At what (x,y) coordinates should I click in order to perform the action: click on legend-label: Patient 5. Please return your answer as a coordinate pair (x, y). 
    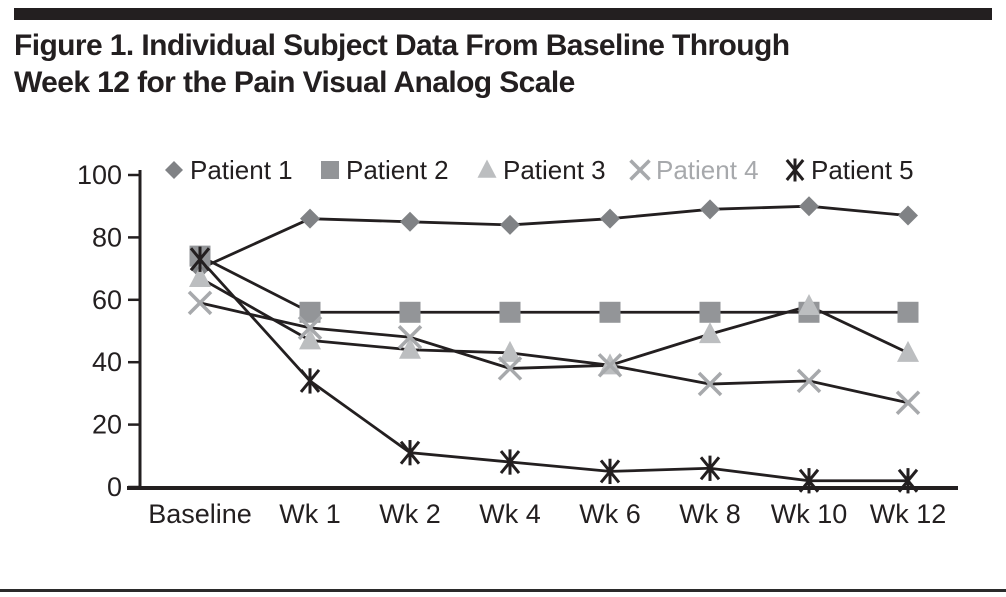
    Looking at the image, I should click on (862, 170).